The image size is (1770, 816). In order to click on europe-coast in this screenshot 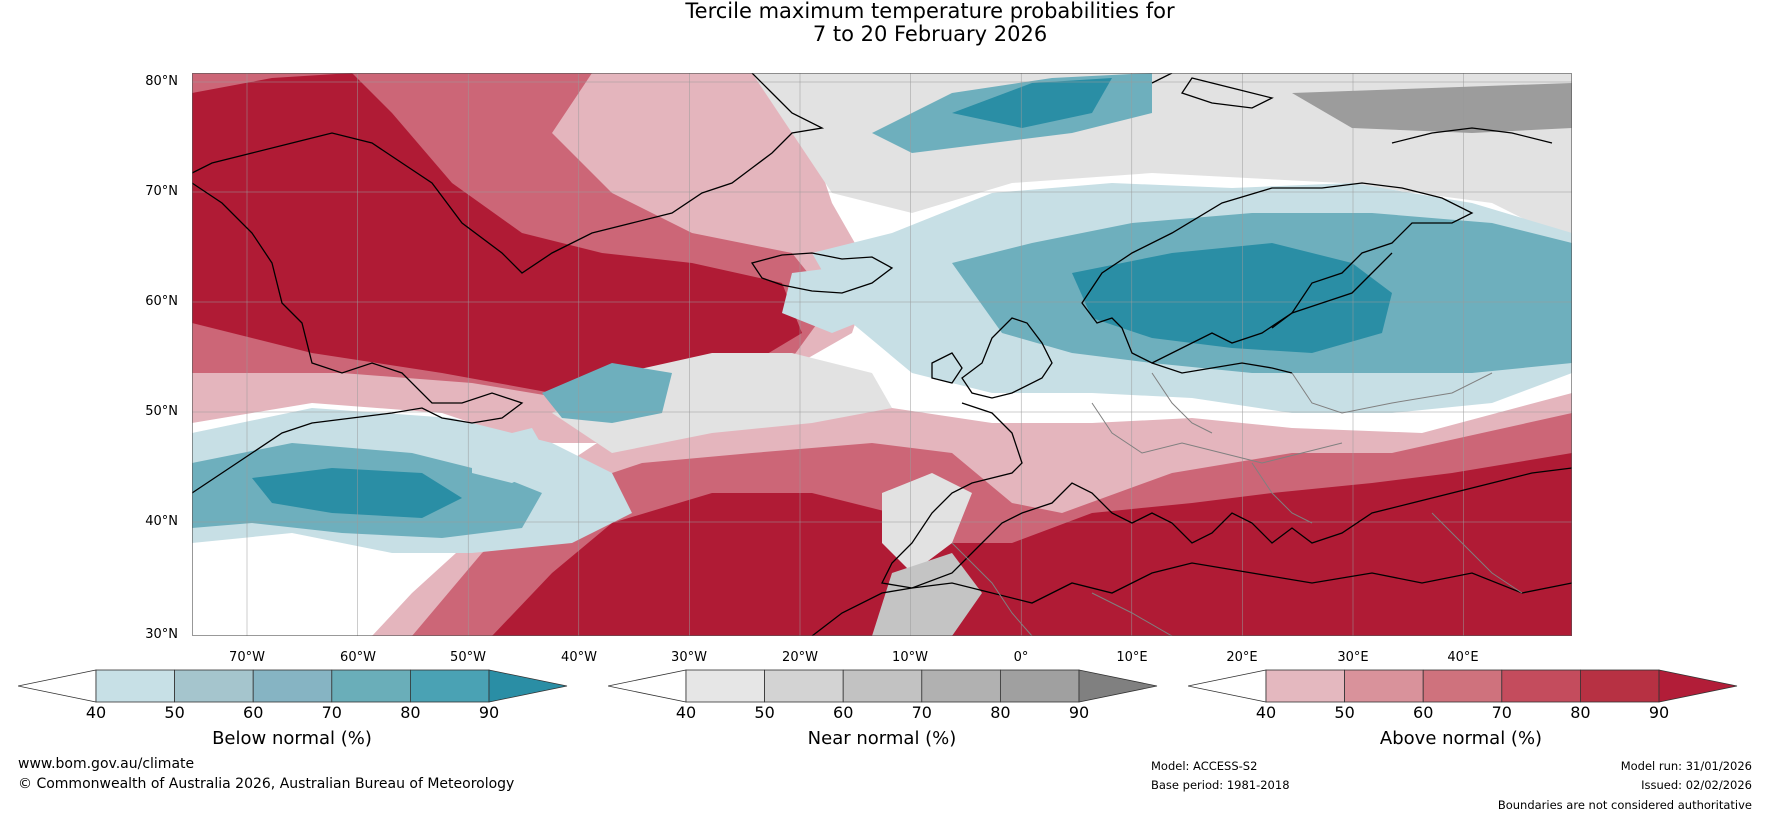, I will do `click(1226, 495)`.